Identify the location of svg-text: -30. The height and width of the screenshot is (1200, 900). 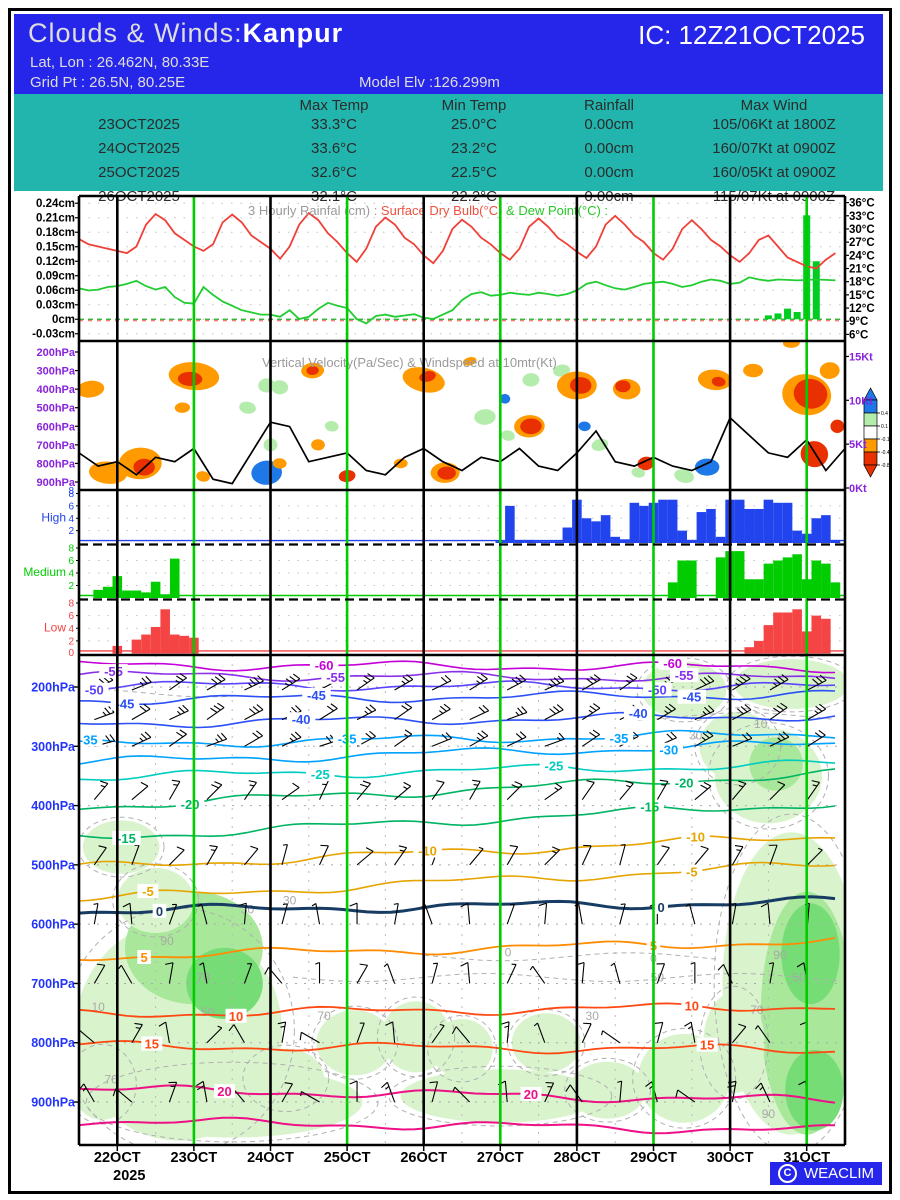
(668, 750).